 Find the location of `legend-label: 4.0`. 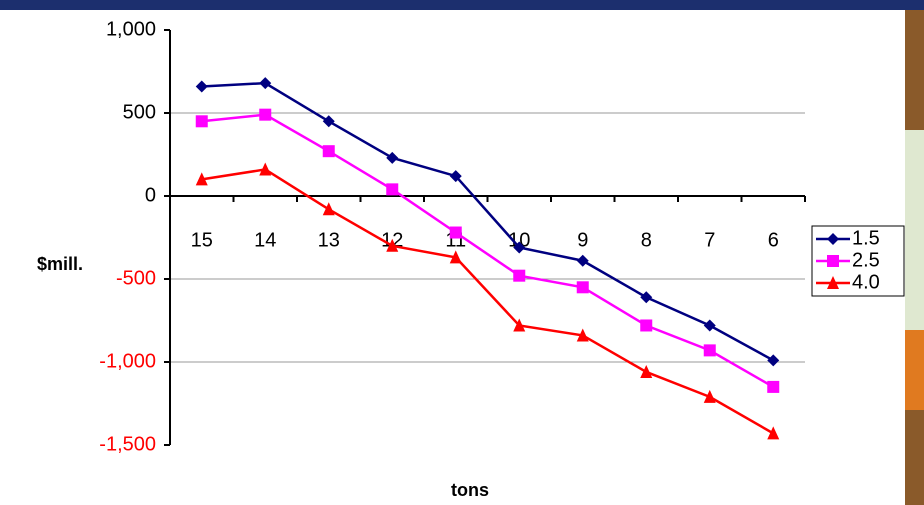

legend-label: 4.0 is located at coordinates (866, 282).